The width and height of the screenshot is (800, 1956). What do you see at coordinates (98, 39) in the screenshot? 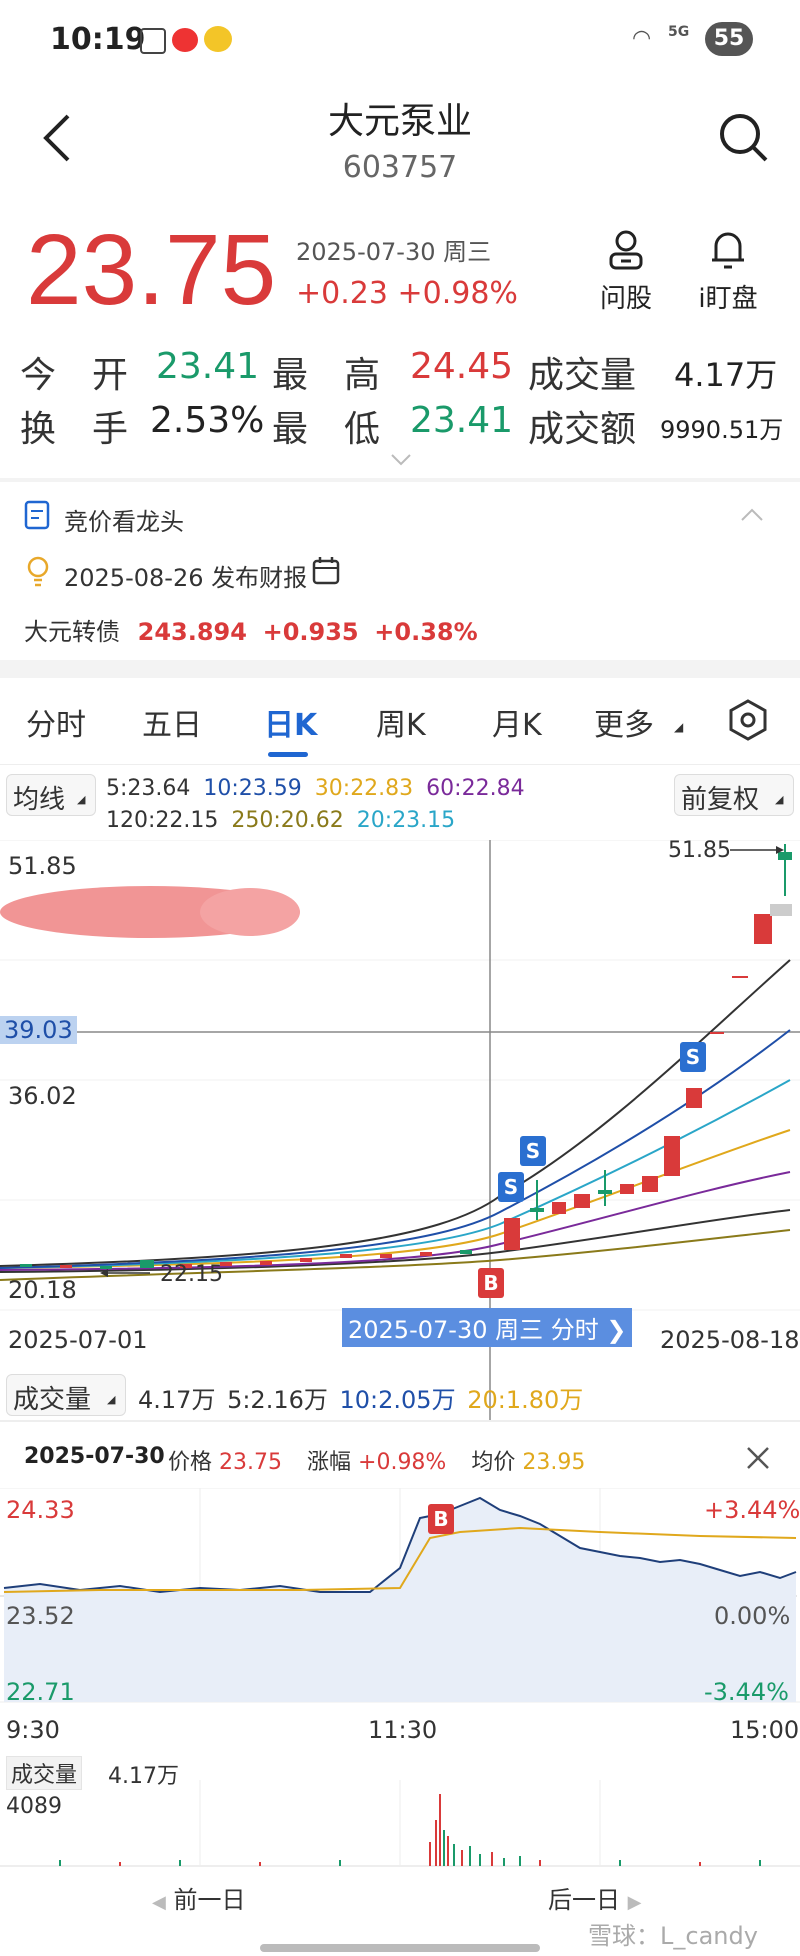
I see `status-time: 10:19` at bounding box center [98, 39].